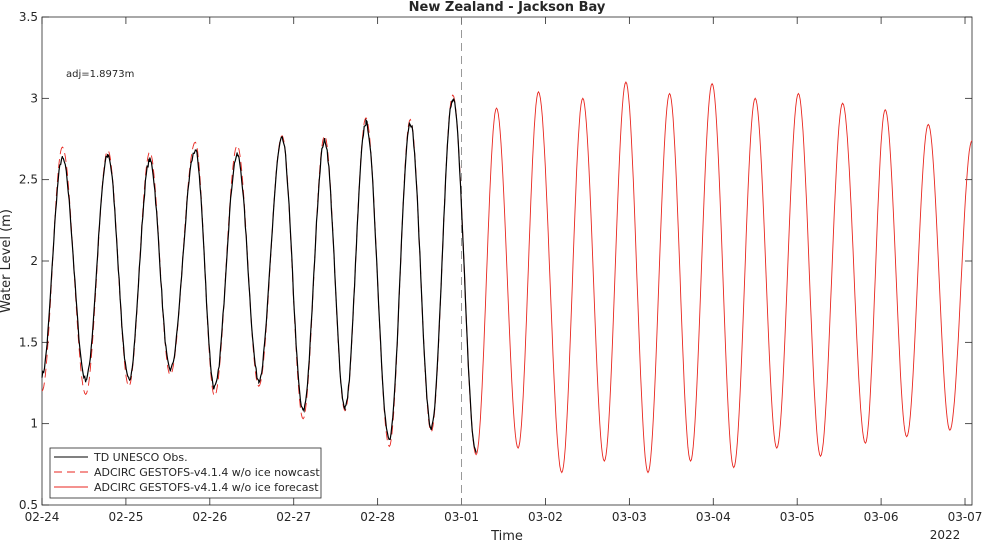 This screenshot has width=982, height=541. I want to click on x-tick-label: 02-26, so click(209, 517).